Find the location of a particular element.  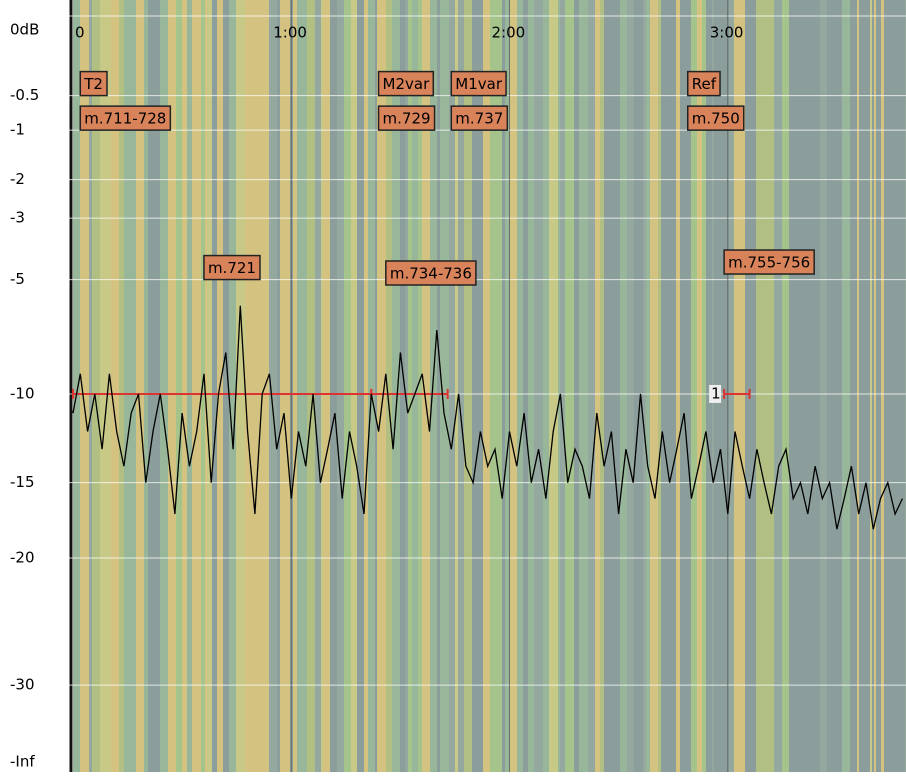

annotation: m.721 is located at coordinates (232, 267).